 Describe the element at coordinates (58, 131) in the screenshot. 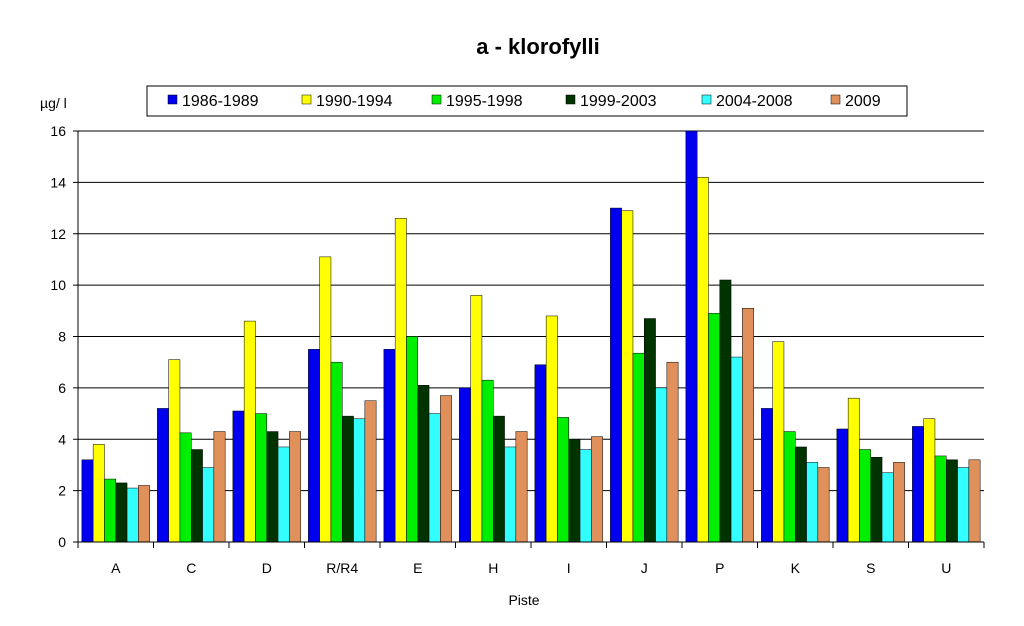

I see `y-tick-label: 16` at that location.